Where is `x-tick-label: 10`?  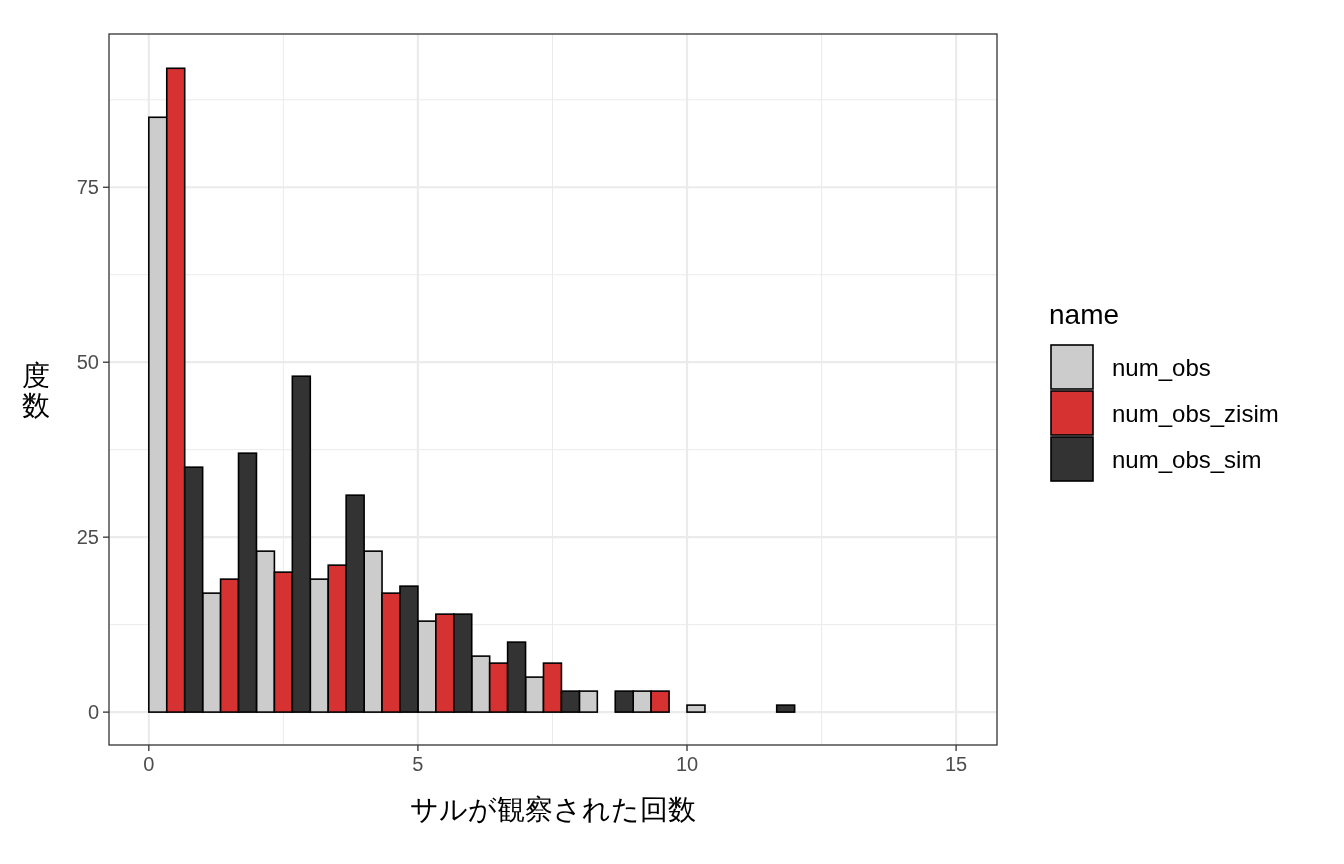
x-tick-label: 10 is located at coordinates (687, 764).